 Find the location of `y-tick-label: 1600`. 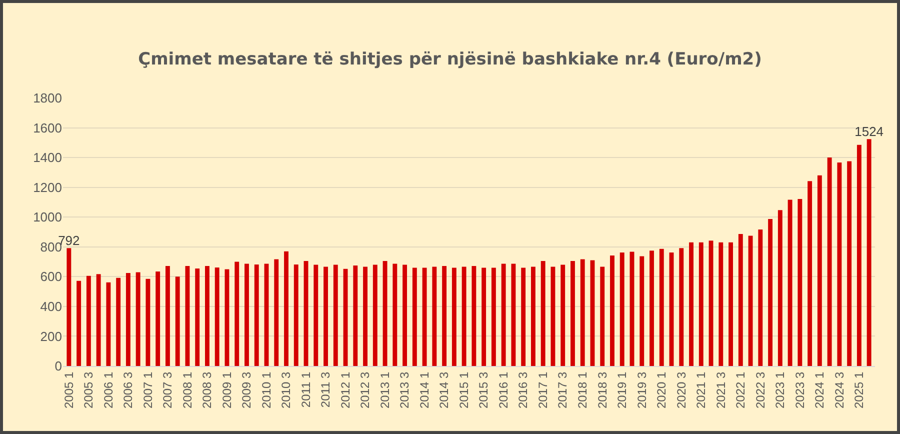

y-tick-label: 1600 is located at coordinates (47, 128).